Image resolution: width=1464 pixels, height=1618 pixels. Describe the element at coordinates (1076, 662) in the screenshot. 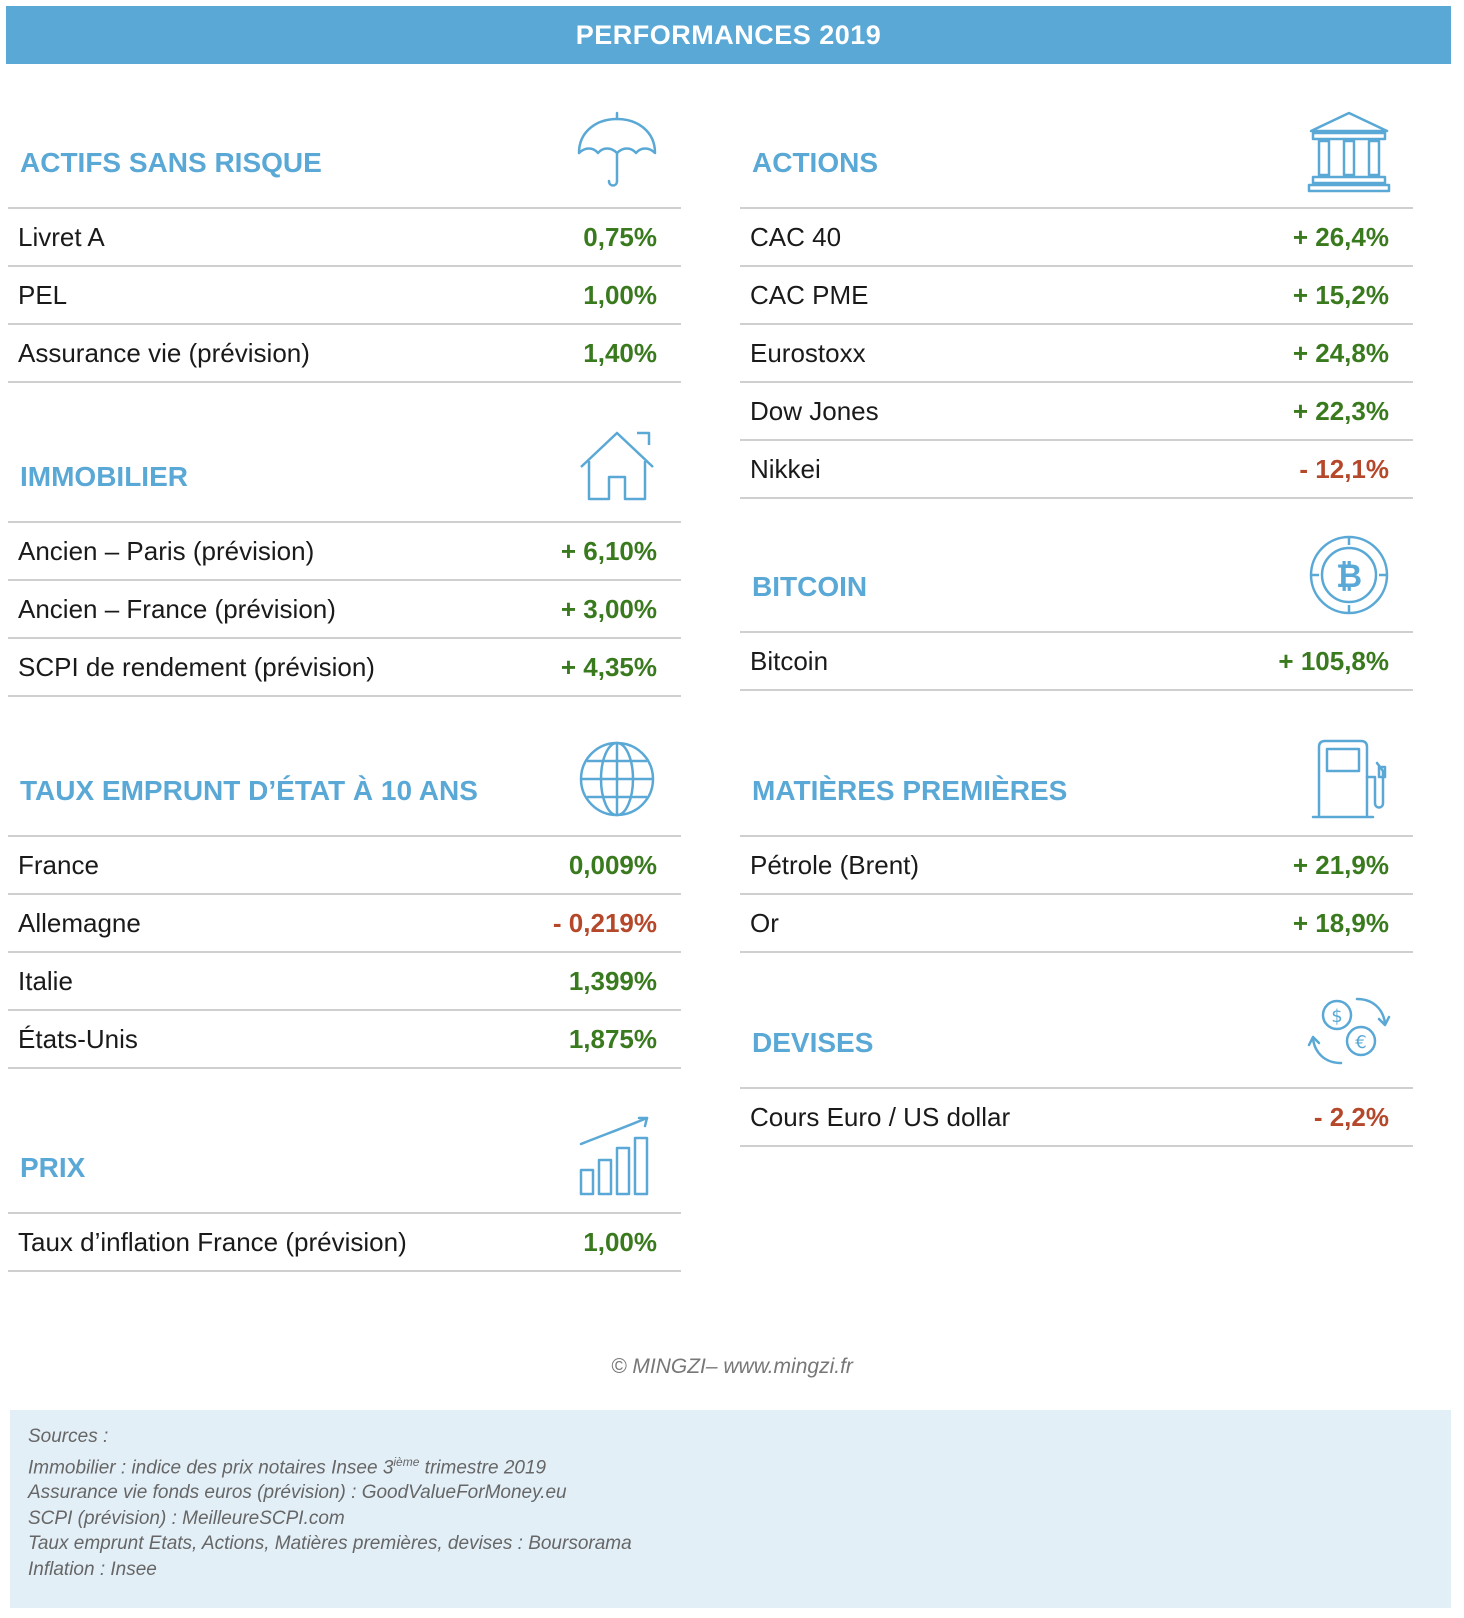

I see `table-row: Bitcoin + 105,8%` at that location.